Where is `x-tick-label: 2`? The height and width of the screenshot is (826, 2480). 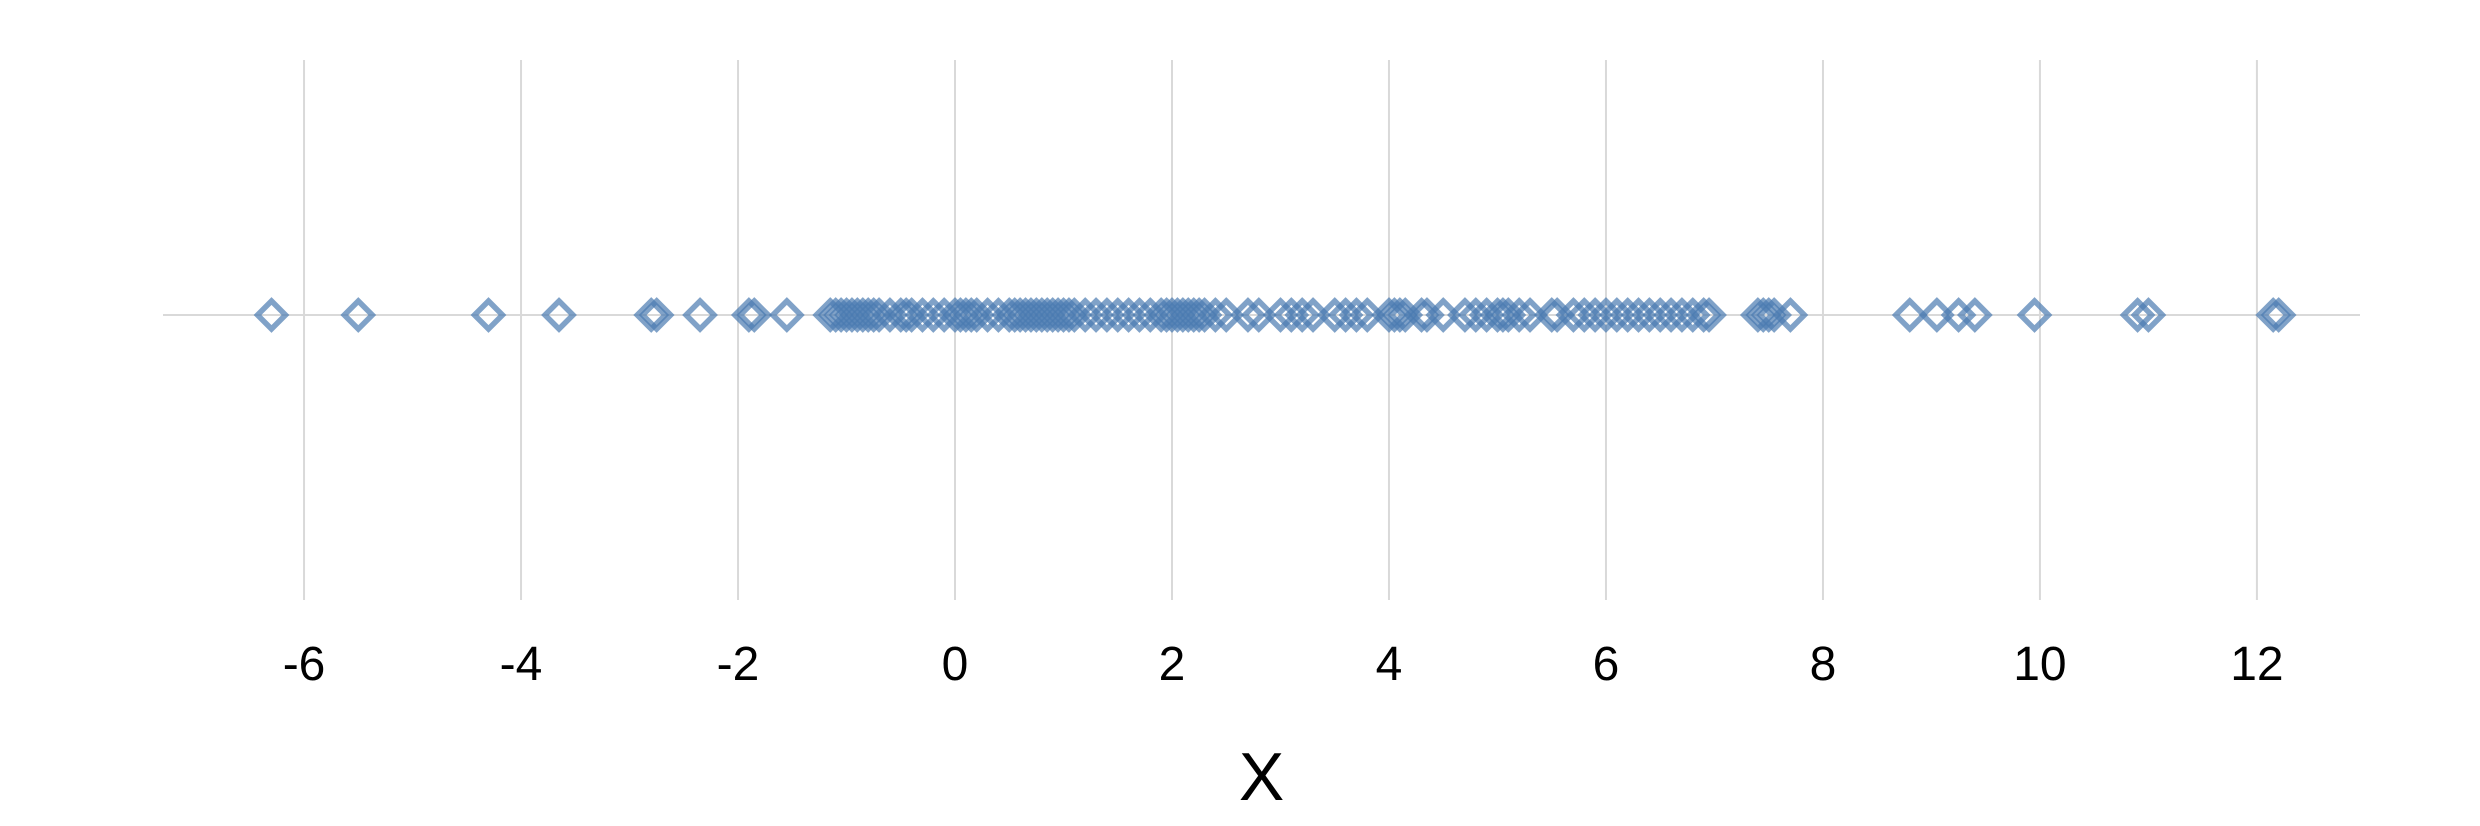 x-tick-label: 2 is located at coordinates (1172, 664).